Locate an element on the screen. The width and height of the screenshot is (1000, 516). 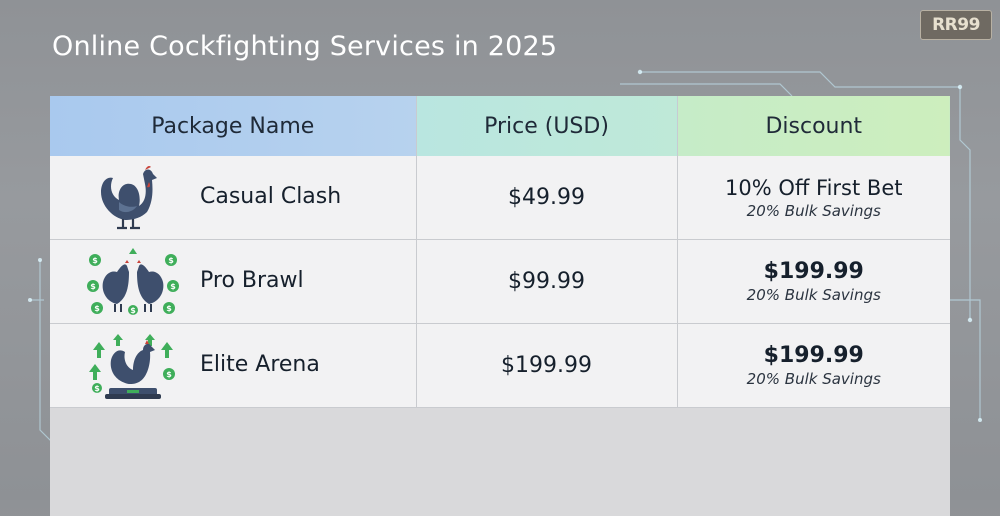
package-cell: $ $ Elite Arena is located at coordinates (233, 365).